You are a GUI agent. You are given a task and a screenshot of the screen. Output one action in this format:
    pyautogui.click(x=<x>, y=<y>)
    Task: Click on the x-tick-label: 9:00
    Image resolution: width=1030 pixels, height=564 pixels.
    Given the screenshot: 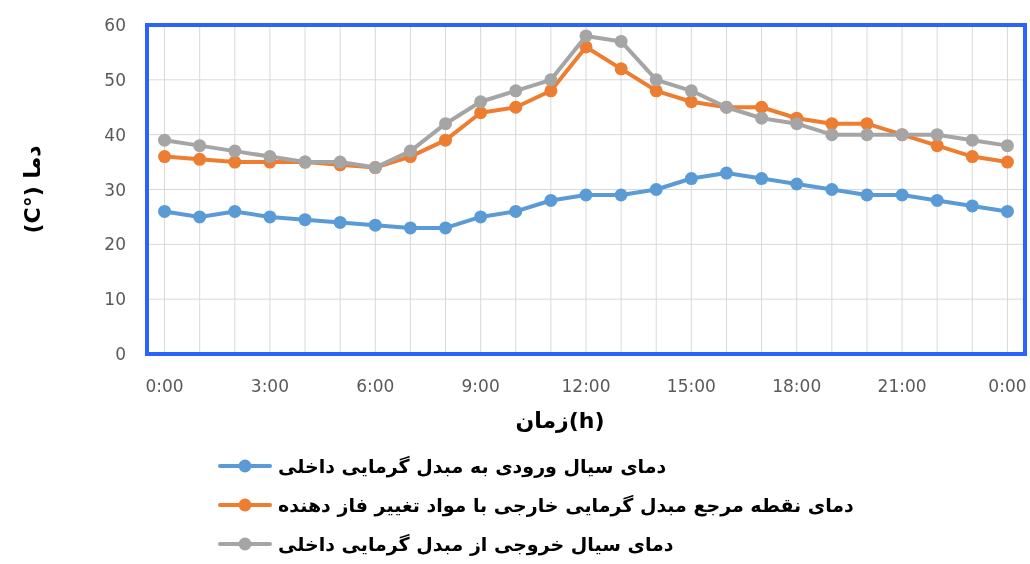 What is the action you would take?
    pyautogui.click(x=480, y=386)
    